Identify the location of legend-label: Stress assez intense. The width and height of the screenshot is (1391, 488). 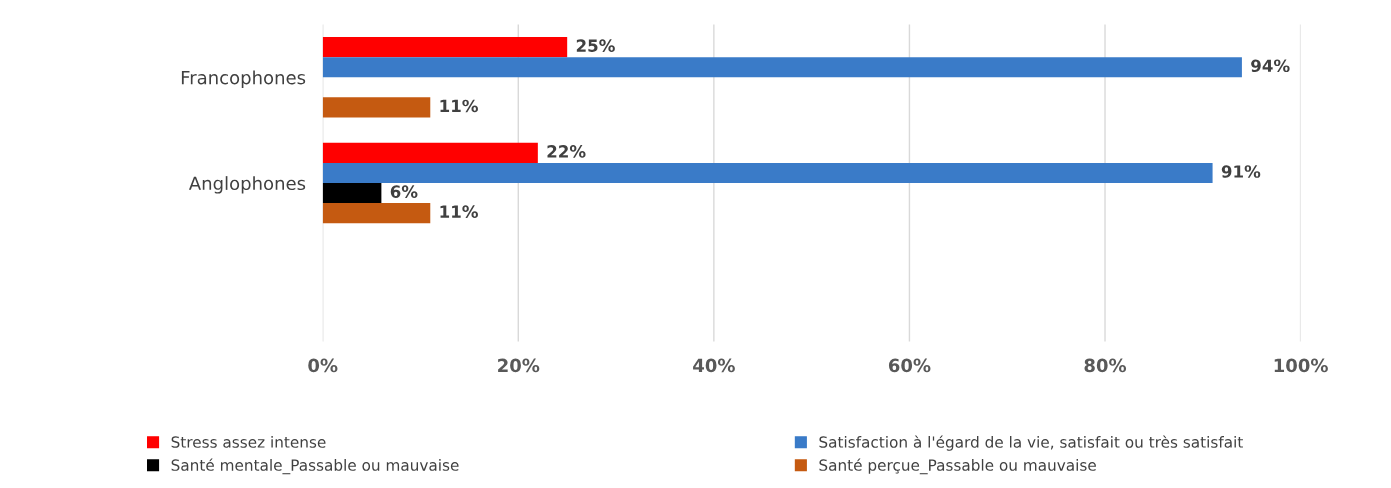
(248, 442).